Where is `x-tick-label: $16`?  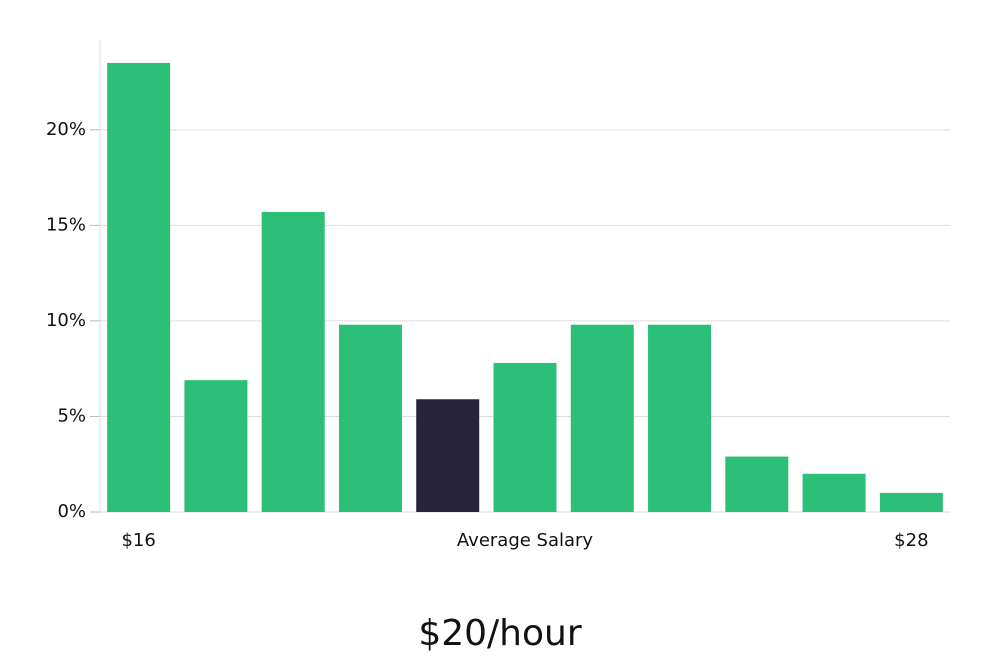 x-tick-label: $16 is located at coordinates (138, 540).